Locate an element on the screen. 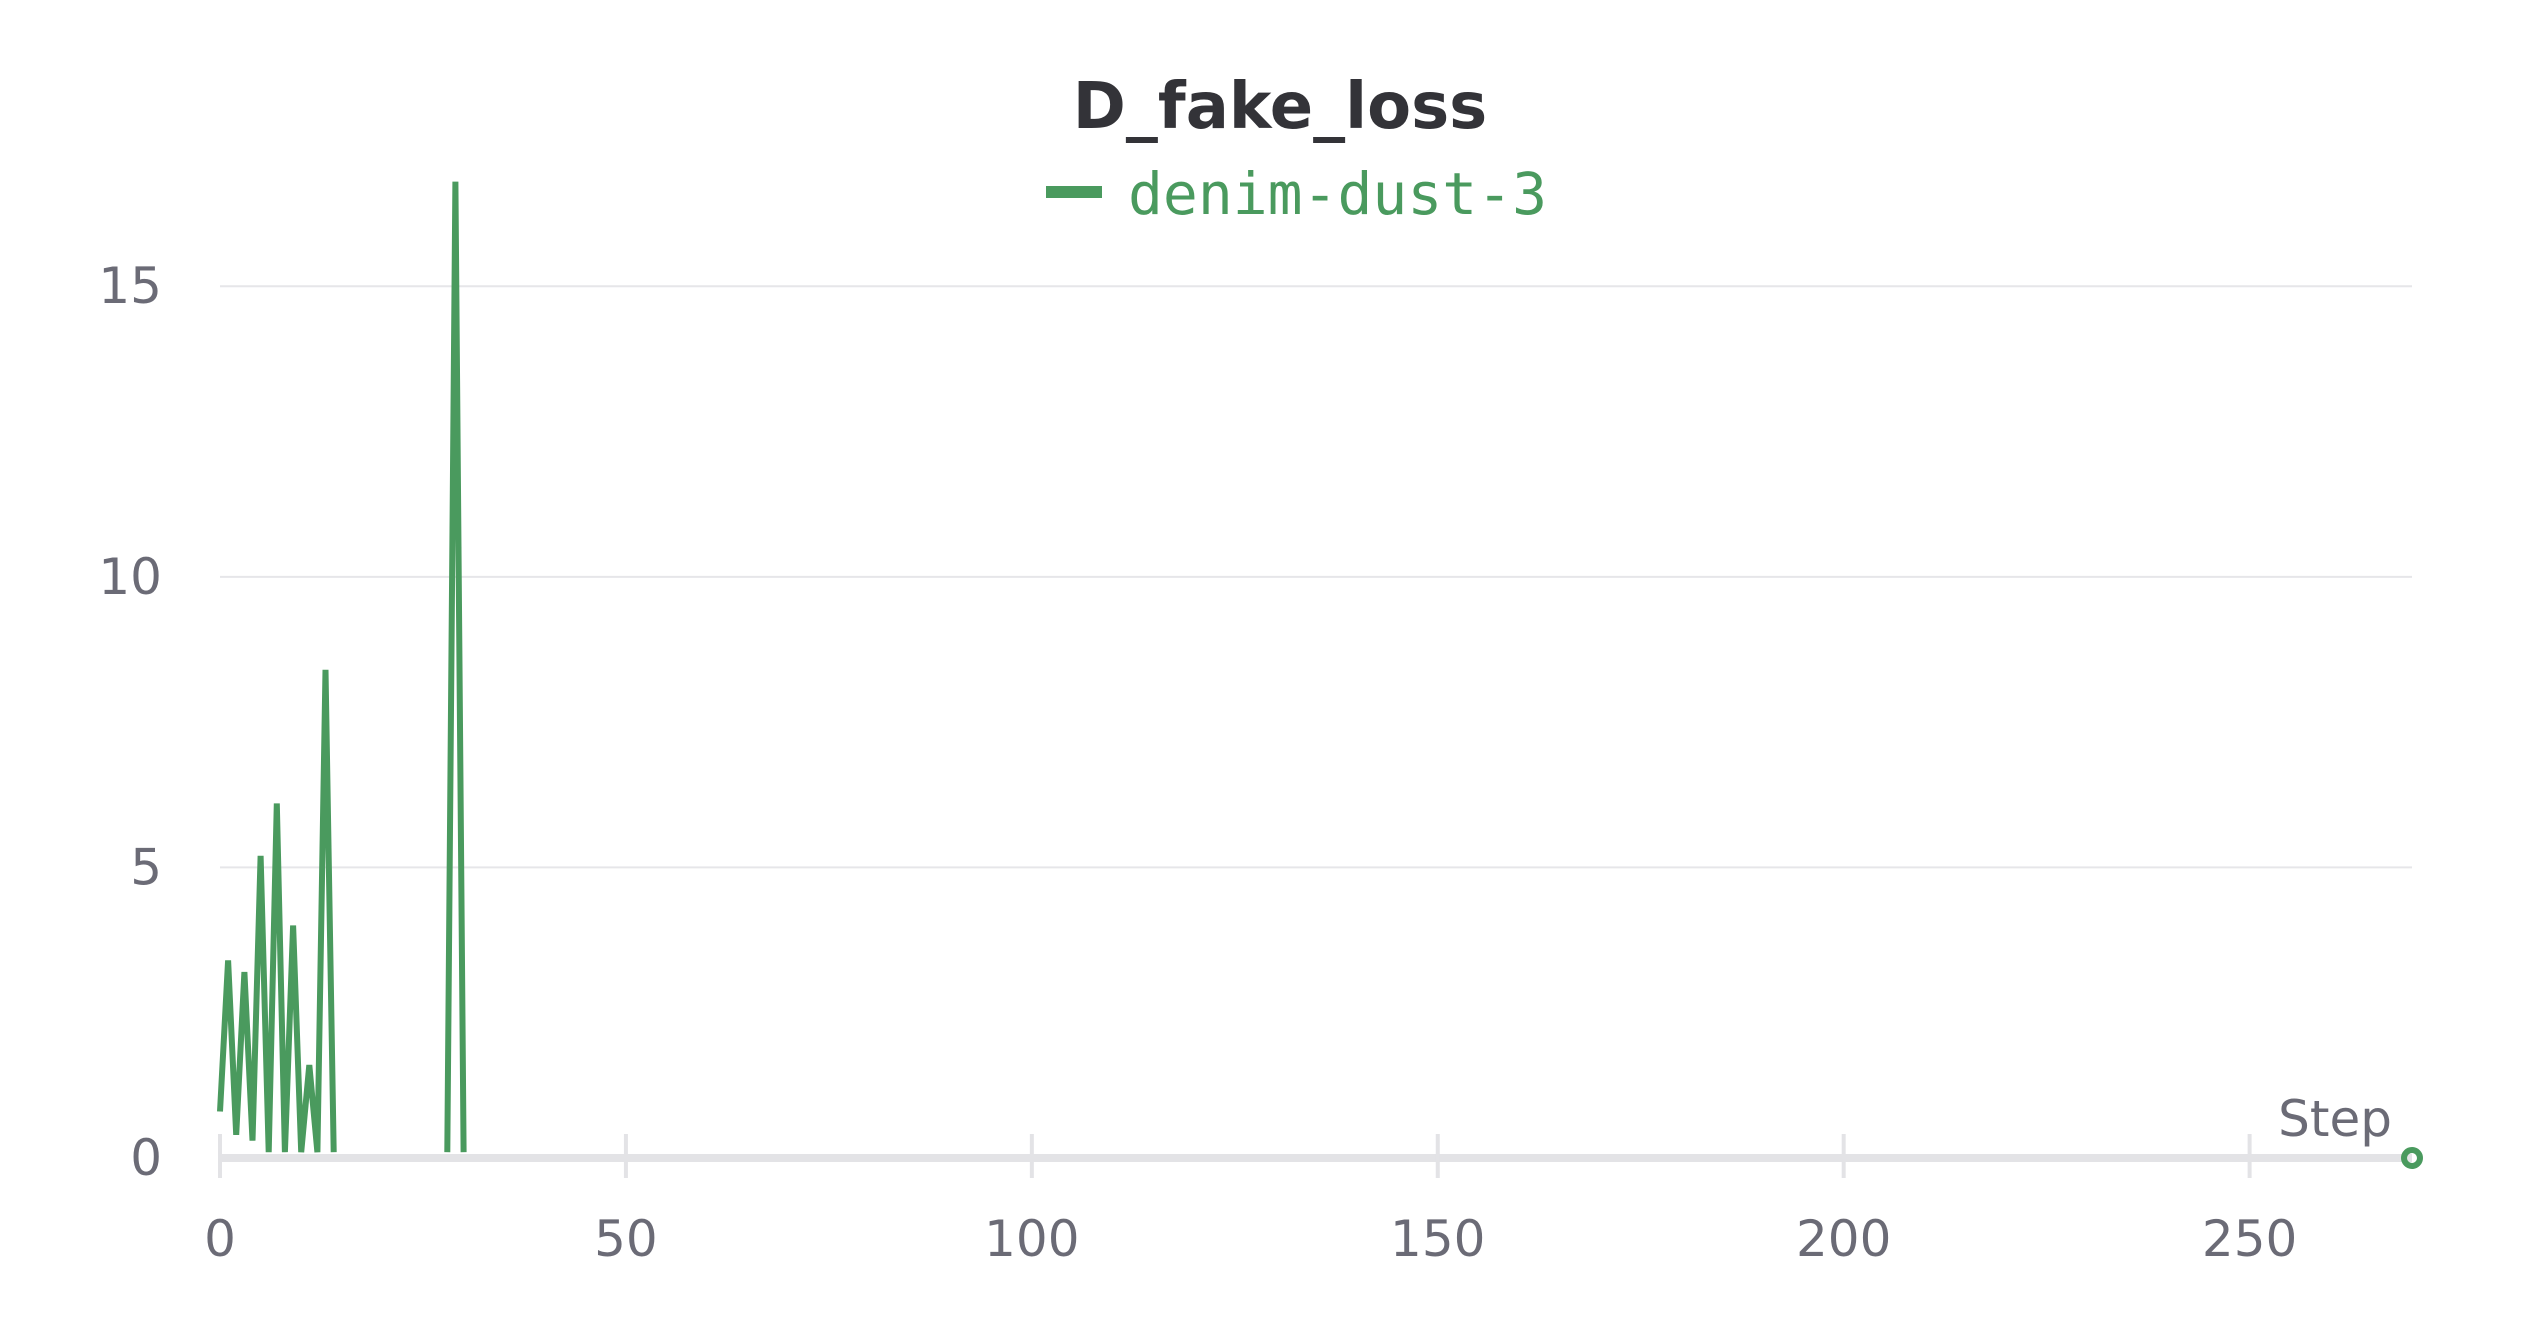 The width and height of the screenshot is (2528, 1328). x-axis-label: Step is located at coordinates (2335, 1119).